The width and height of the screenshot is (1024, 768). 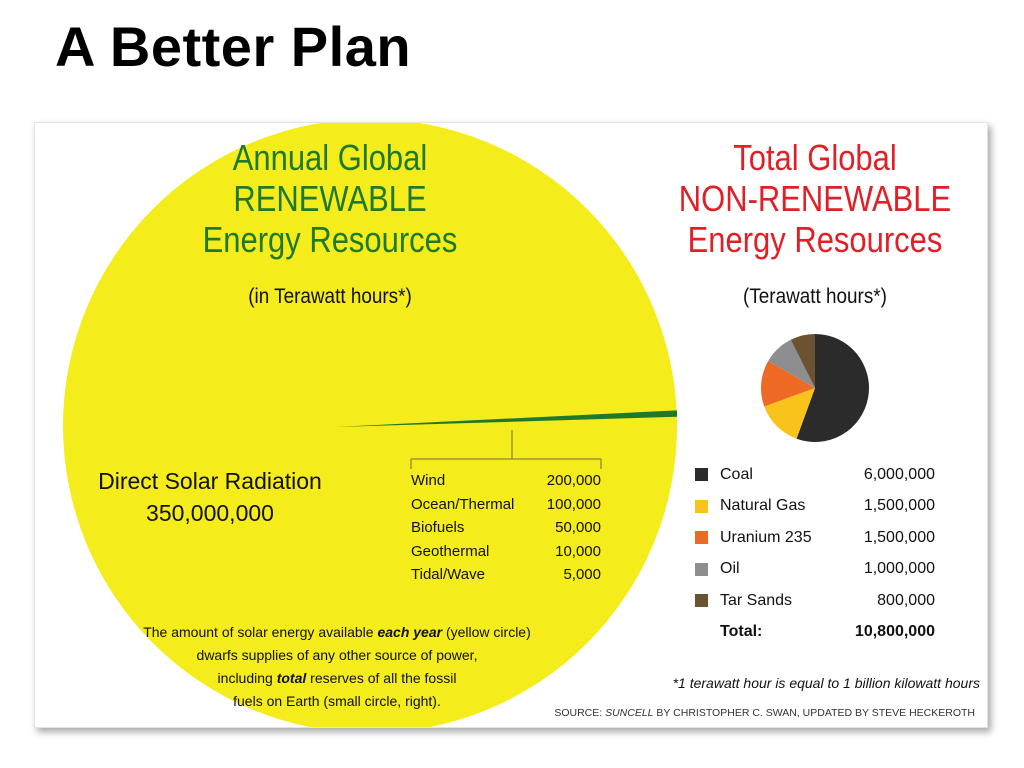 I want to click on legend-row-oil: Oil 1,000,000, so click(x=815, y=570).